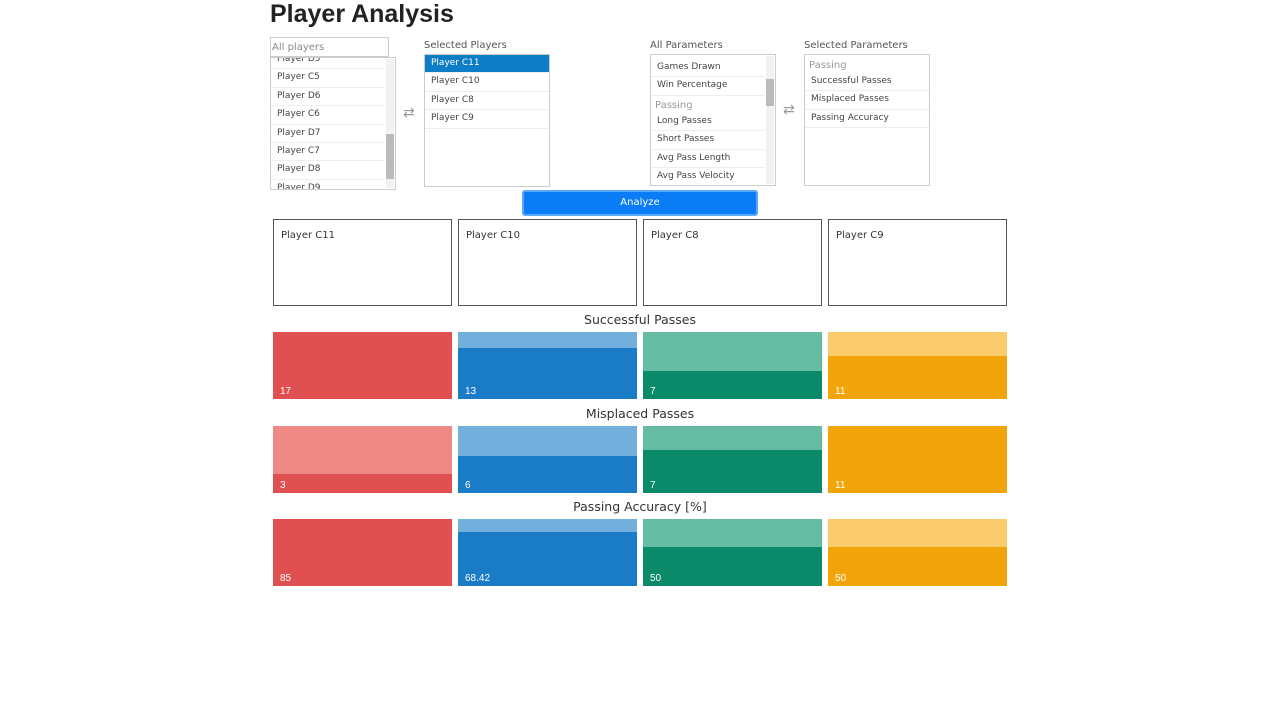  Describe the element at coordinates (362, 459) in the screenshot. I see `metric-tile: 3` at that location.